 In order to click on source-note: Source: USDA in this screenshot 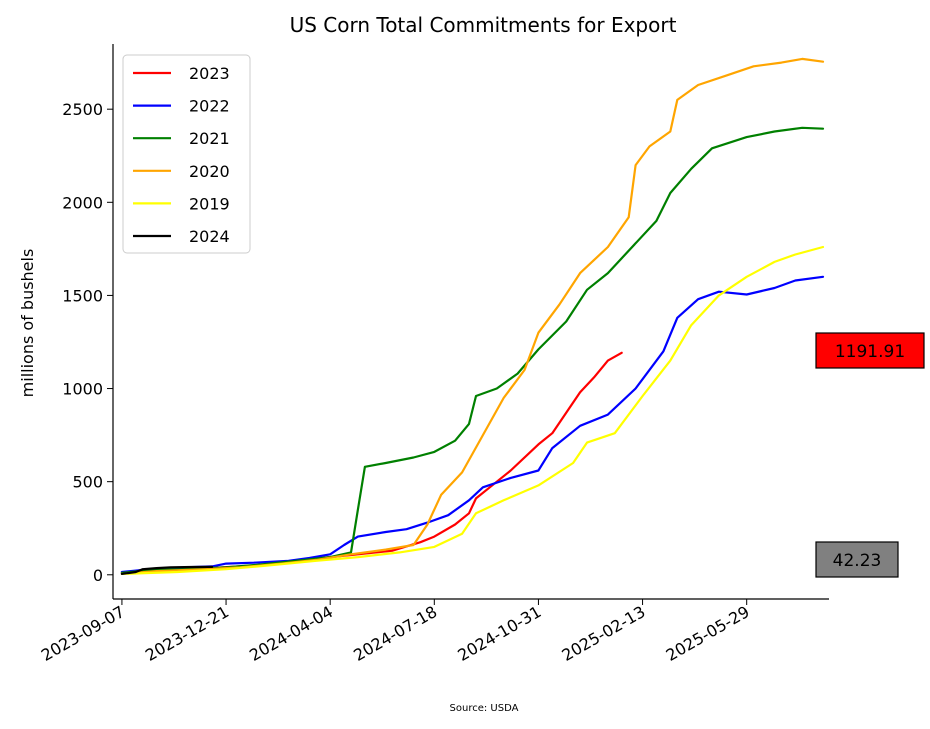, I will do `click(484, 708)`.